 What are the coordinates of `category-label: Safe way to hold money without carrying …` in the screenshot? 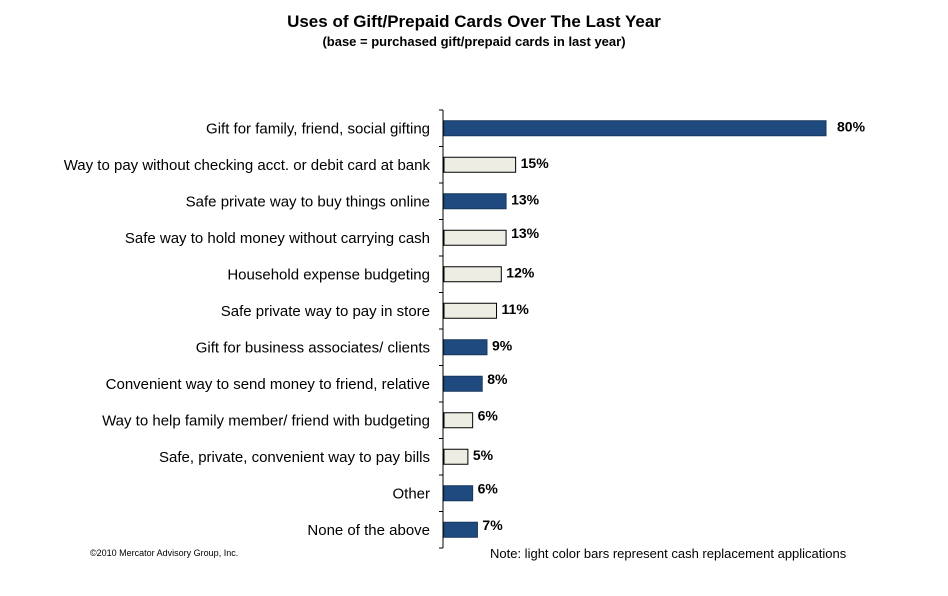 It's located at (277, 238).